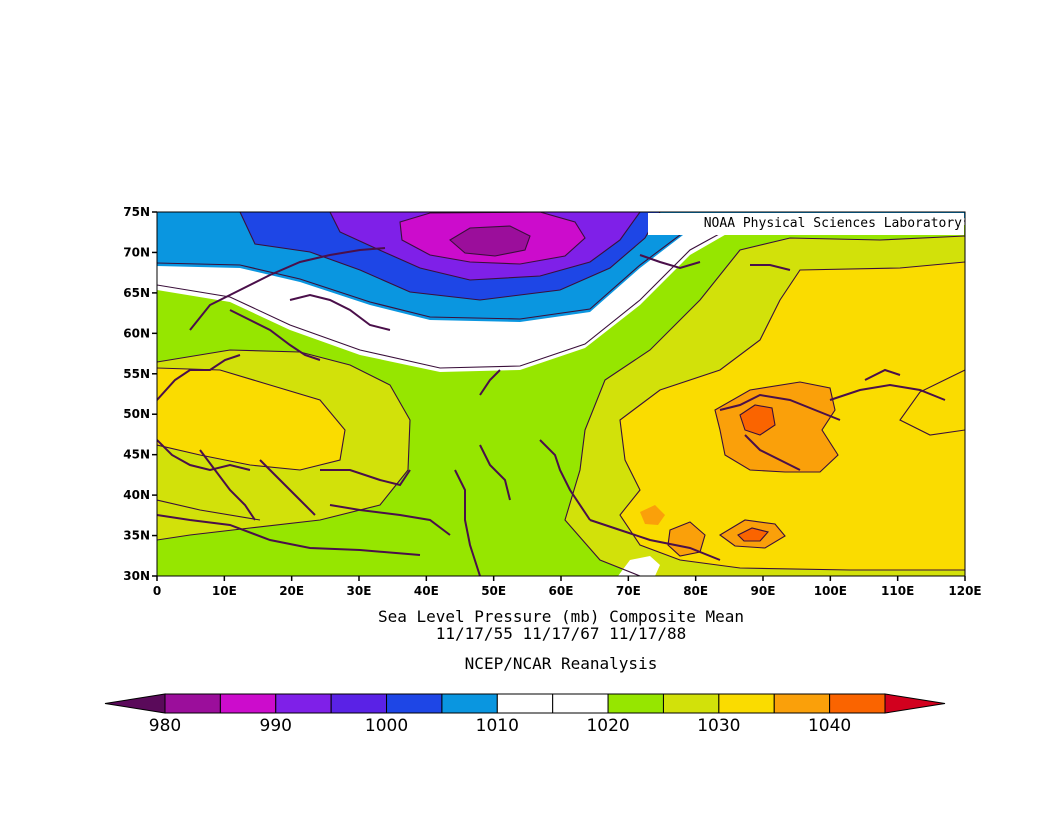 This screenshot has width=1050, height=813. What do you see at coordinates (136, 333) in the screenshot?
I see `lat-label: 60N` at bounding box center [136, 333].